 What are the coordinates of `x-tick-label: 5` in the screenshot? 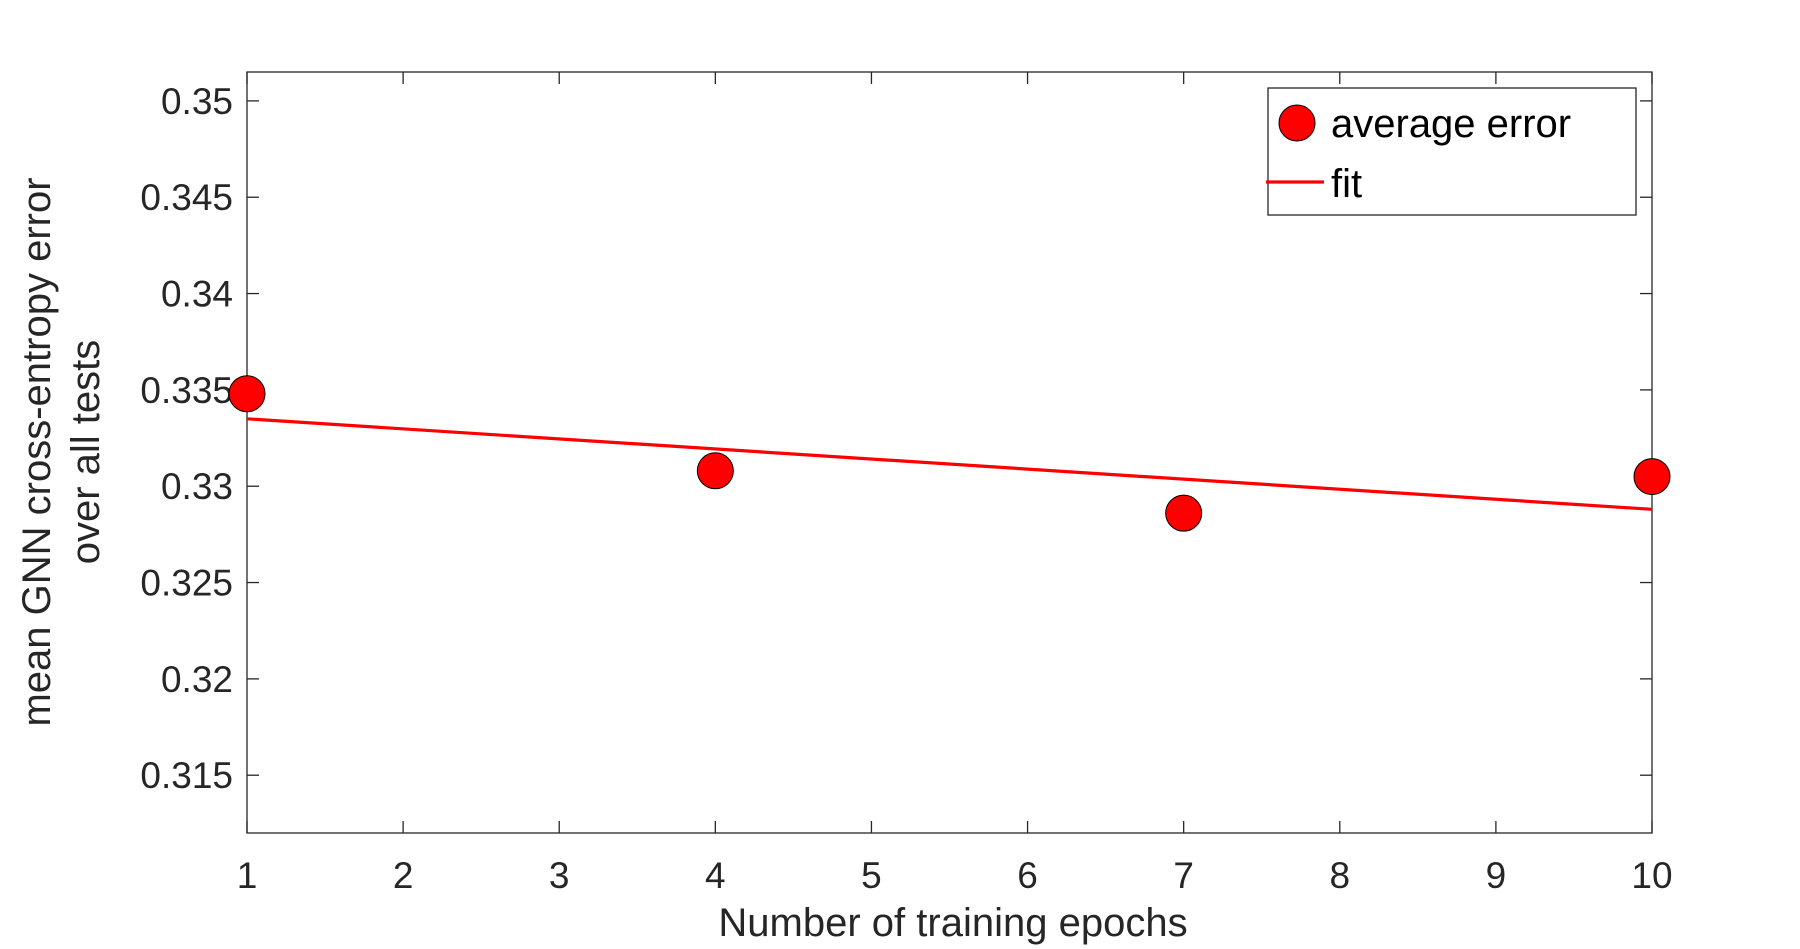 It's located at (871, 875).